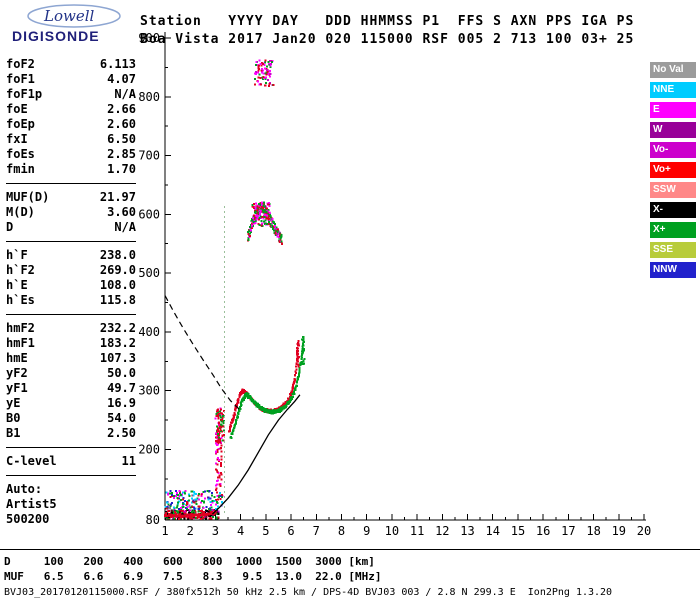 Image resolution: width=700 pixels, height=600 pixels. What do you see at coordinates (149, 156) in the screenshot?
I see `svg-text: 700` at bounding box center [149, 156].